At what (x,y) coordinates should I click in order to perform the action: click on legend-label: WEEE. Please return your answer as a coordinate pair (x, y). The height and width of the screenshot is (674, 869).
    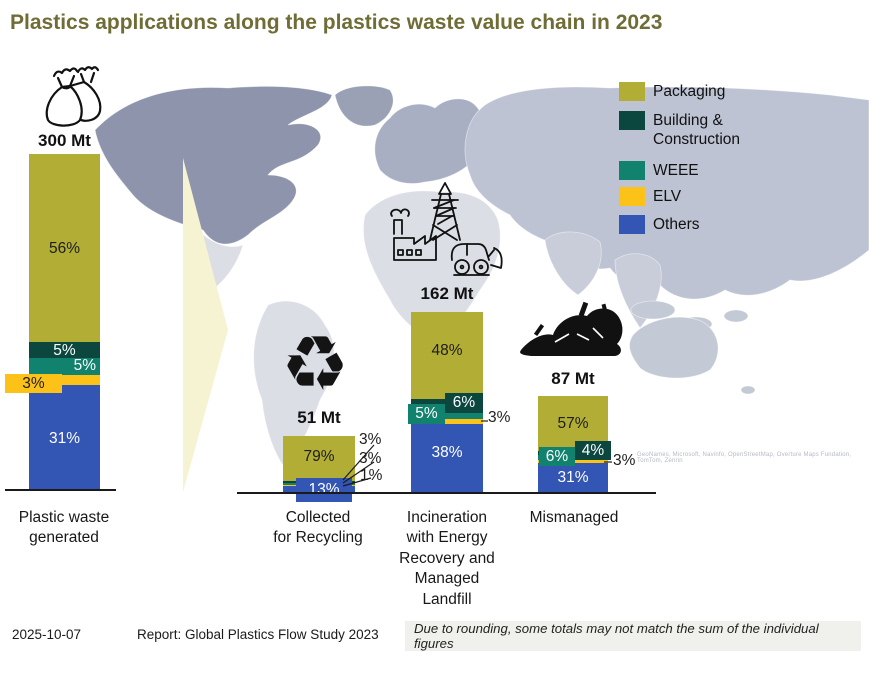
    Looking at the image, I should click on (676, 170).